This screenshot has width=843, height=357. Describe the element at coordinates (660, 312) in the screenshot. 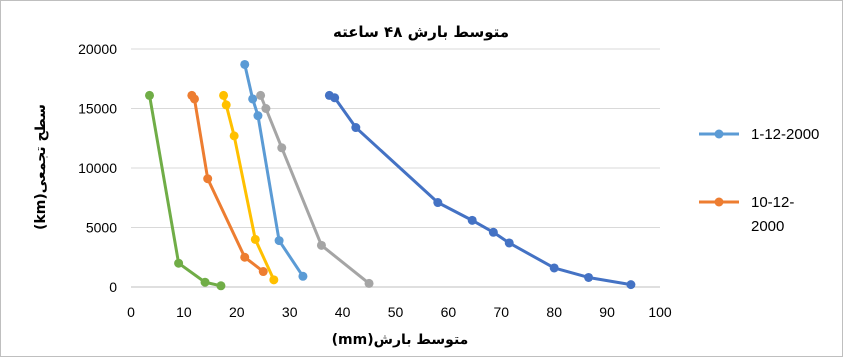

I see `x-tick-label: 100` at that location.